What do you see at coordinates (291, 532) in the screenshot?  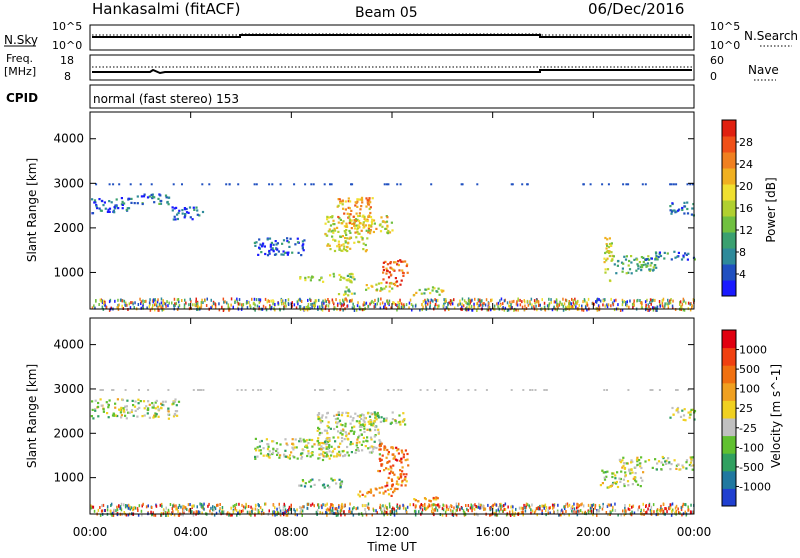 I see `x-tick-label: 08:00` at bounding box center [291, 532].